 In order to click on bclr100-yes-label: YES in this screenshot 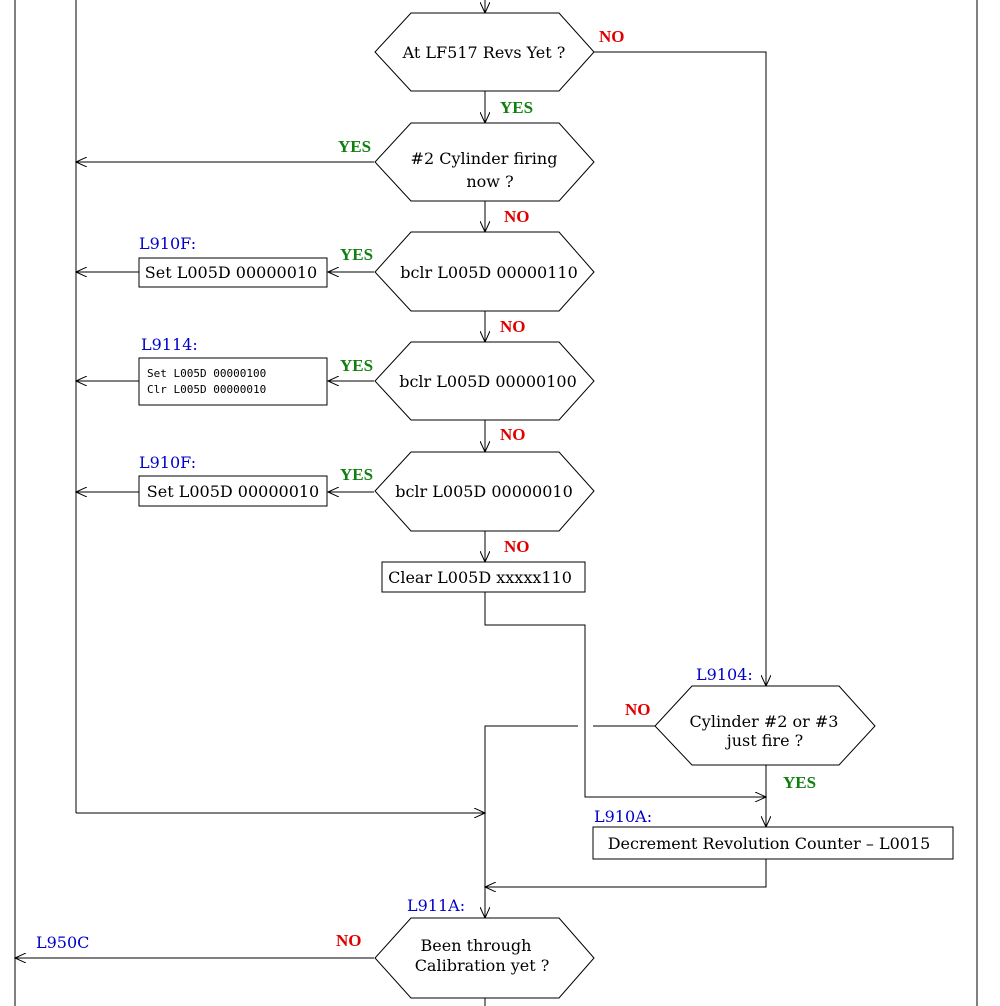, I will do `click(356, 365)`.